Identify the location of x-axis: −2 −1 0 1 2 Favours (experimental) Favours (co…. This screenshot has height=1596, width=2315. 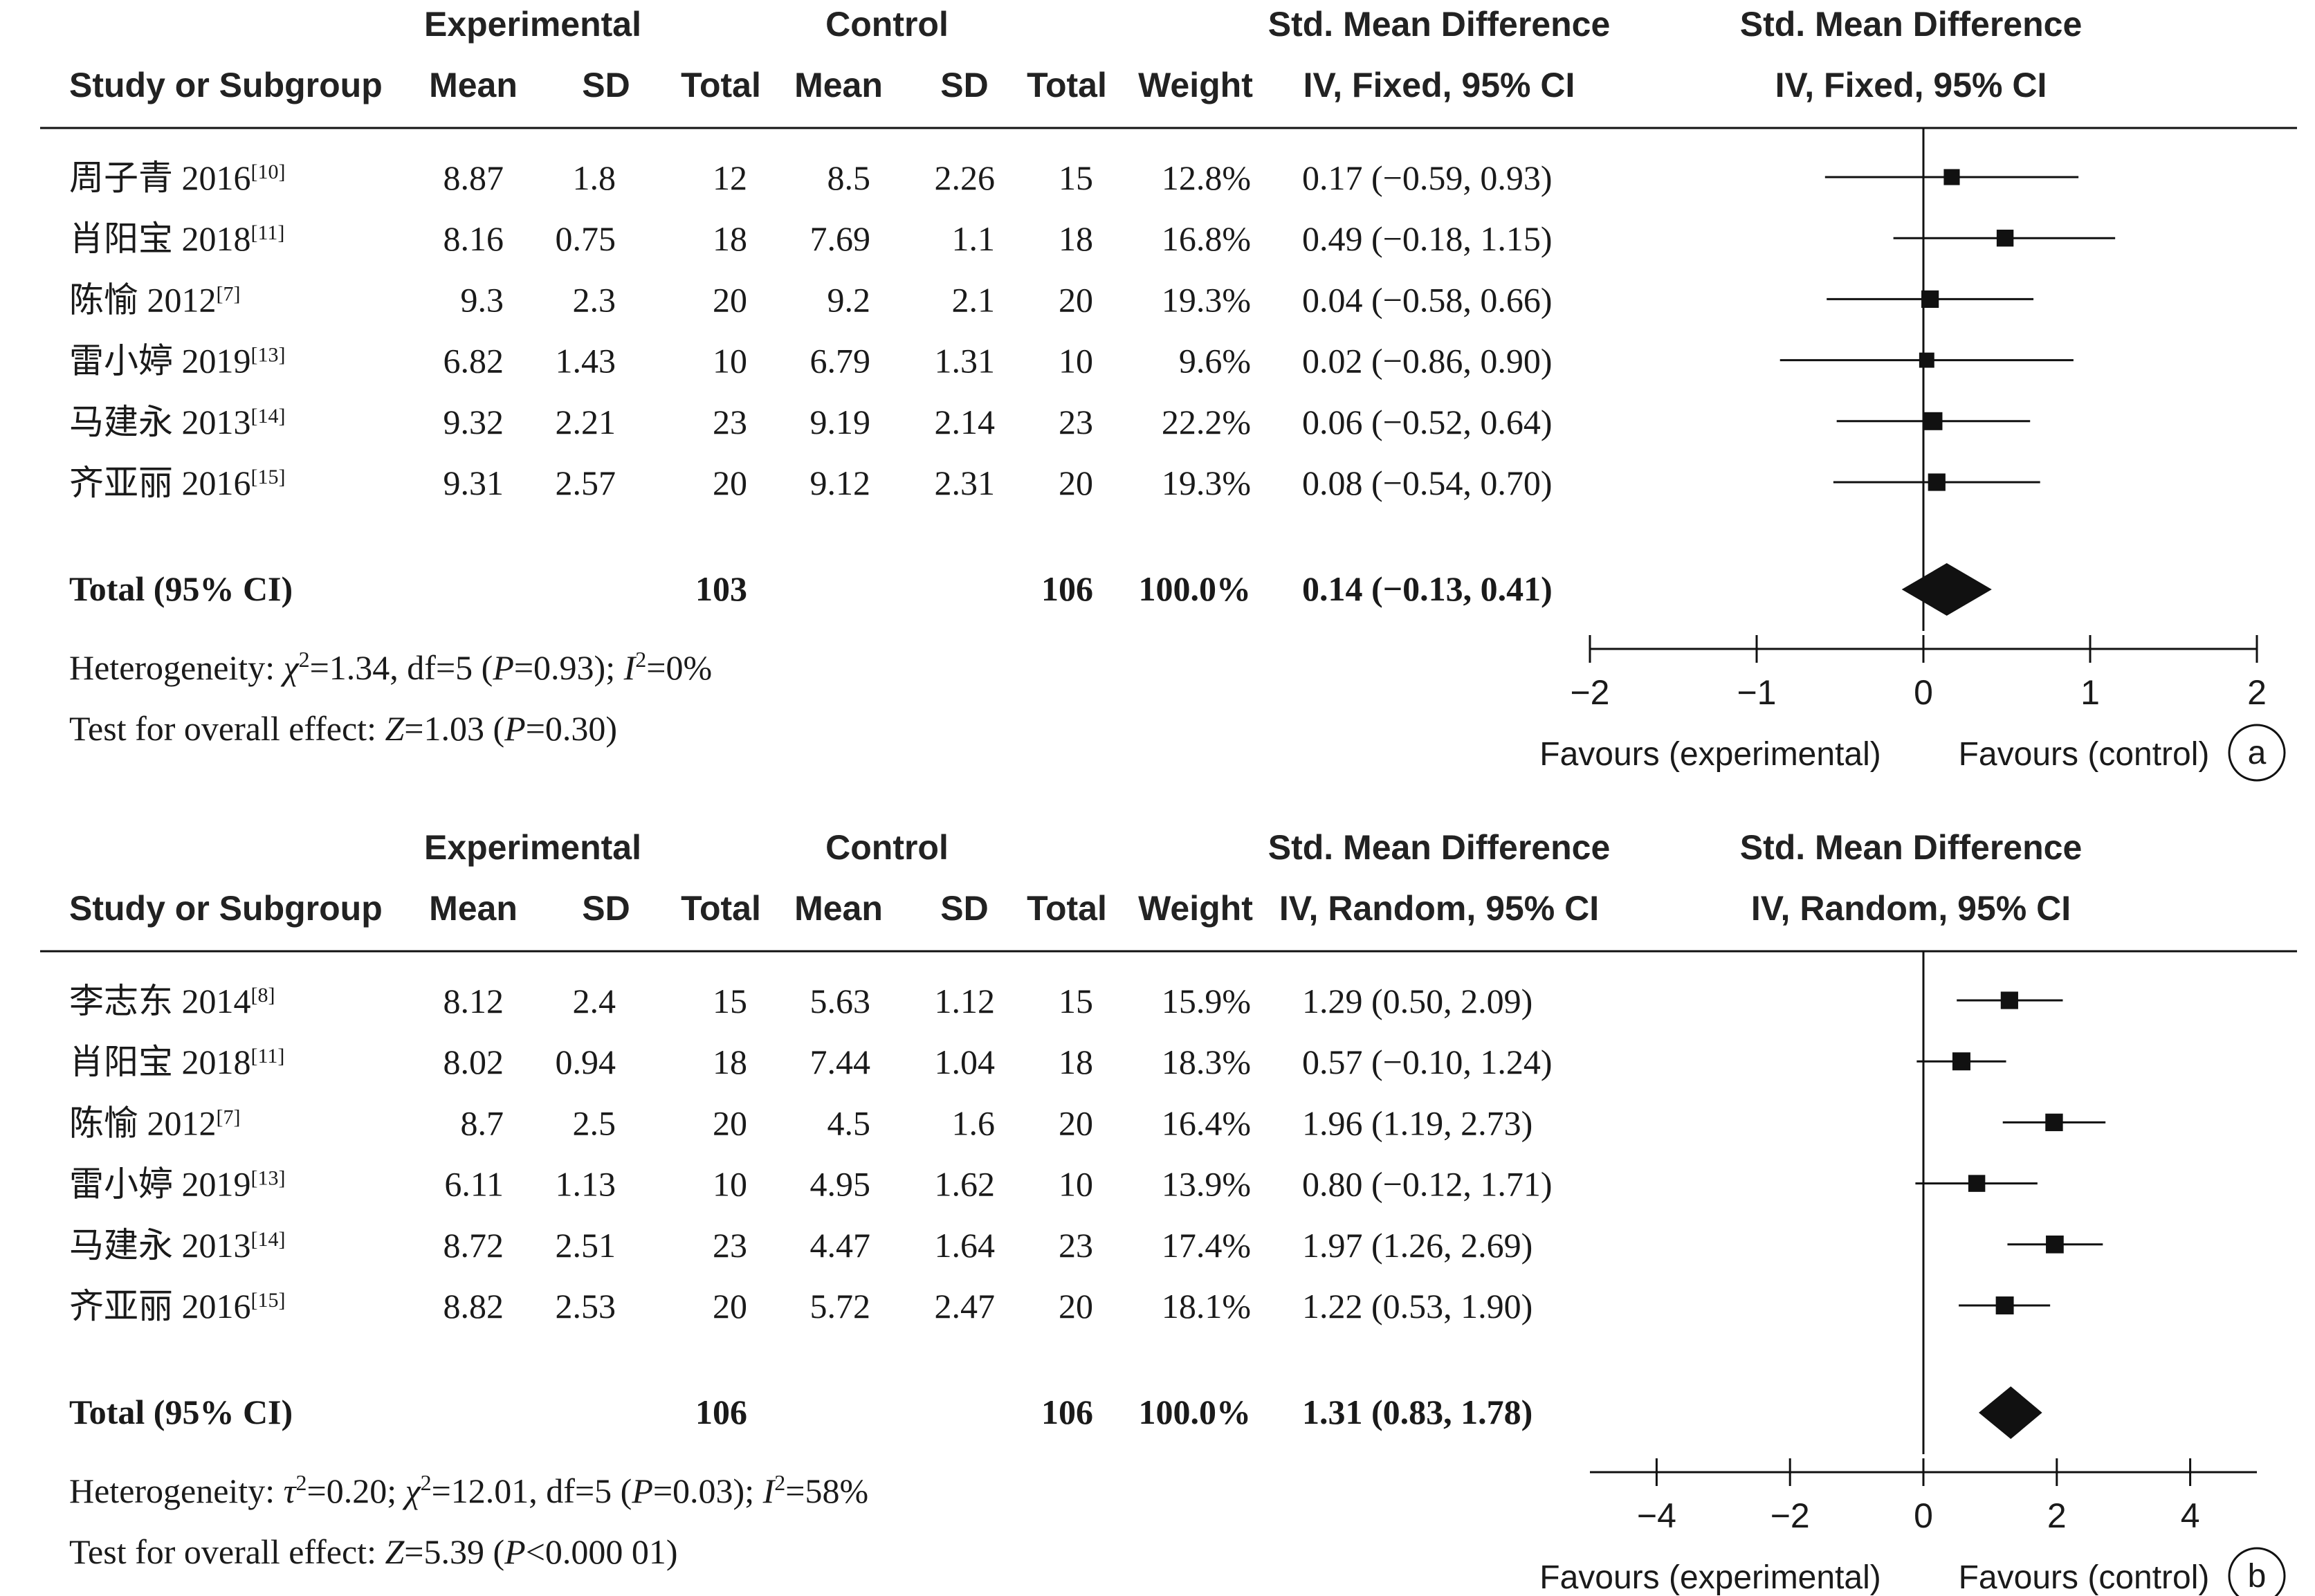
(1913, 709).